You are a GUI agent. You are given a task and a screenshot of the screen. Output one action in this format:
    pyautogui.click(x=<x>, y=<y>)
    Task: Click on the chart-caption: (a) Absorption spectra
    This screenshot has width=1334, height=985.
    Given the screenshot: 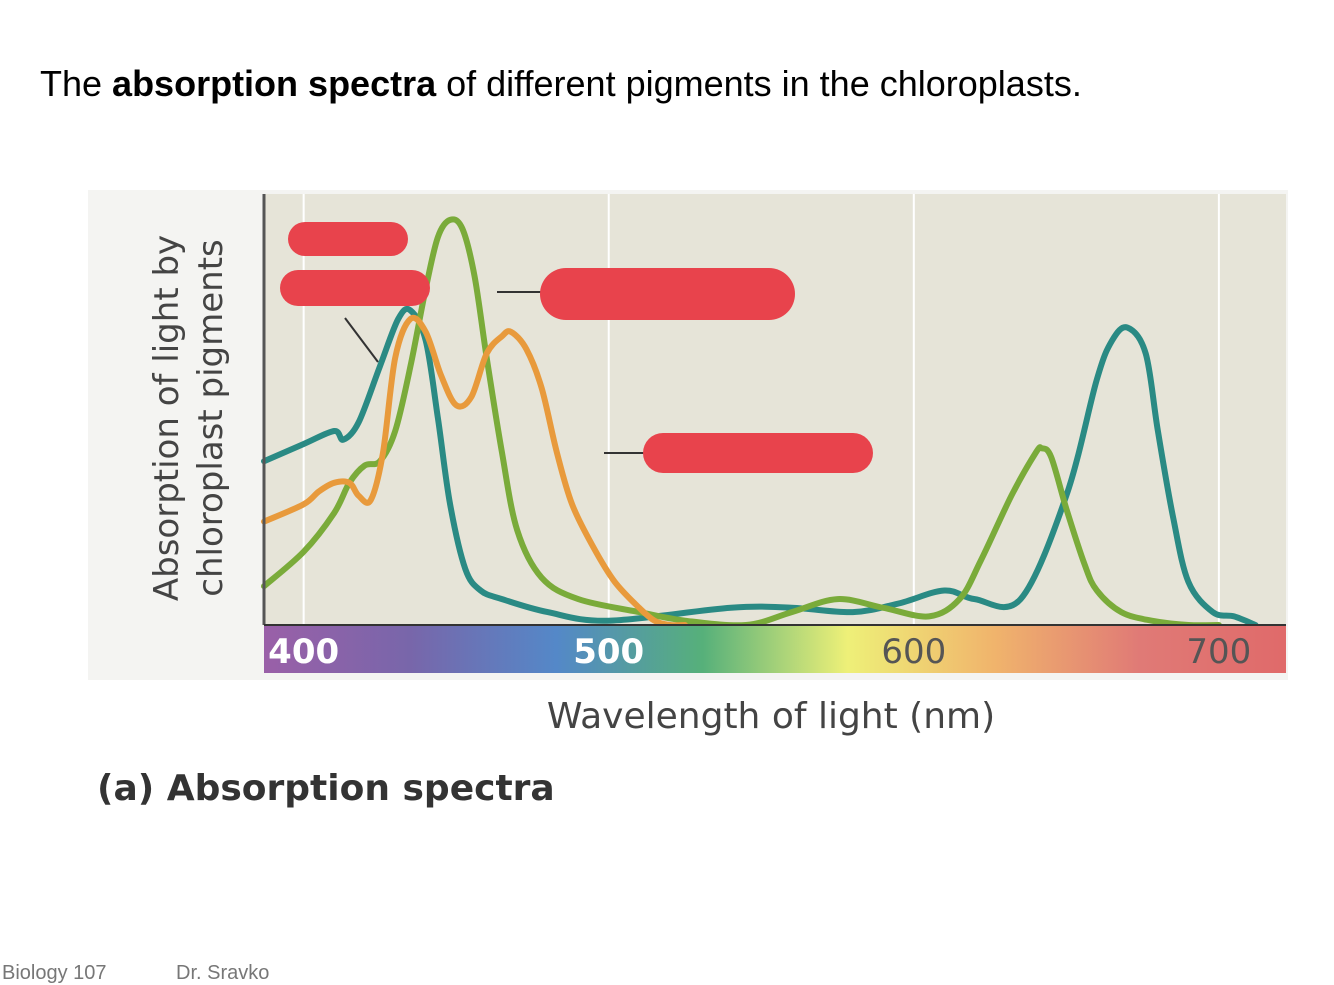 What is the action you would take?
    pyautogui.click(x=326, y=788)
    